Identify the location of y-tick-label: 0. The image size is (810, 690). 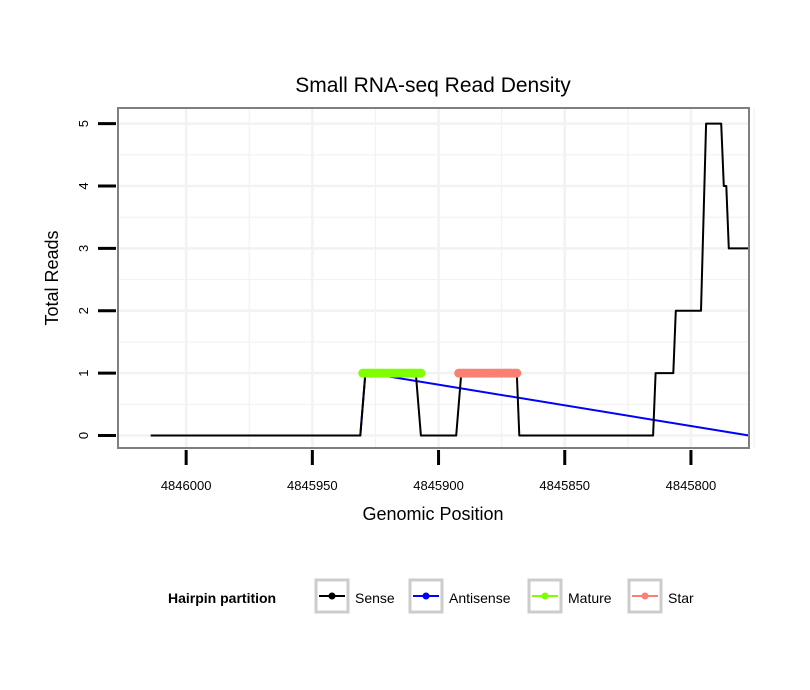
(83, 435).